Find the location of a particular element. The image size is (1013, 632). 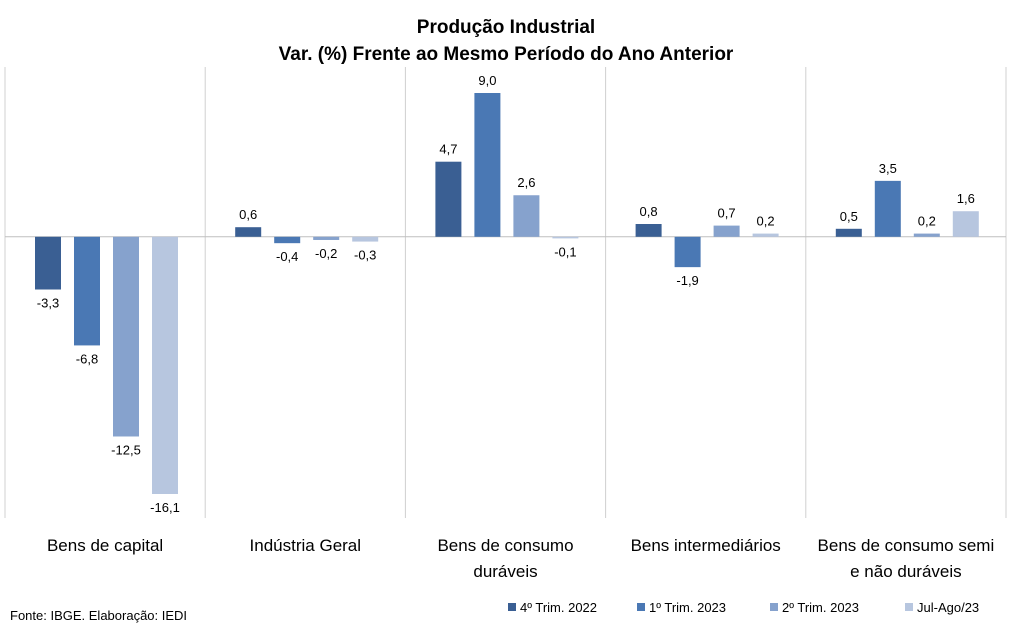

legend-item: 1º Trim. 2023 is located at coordinates (681, 607).